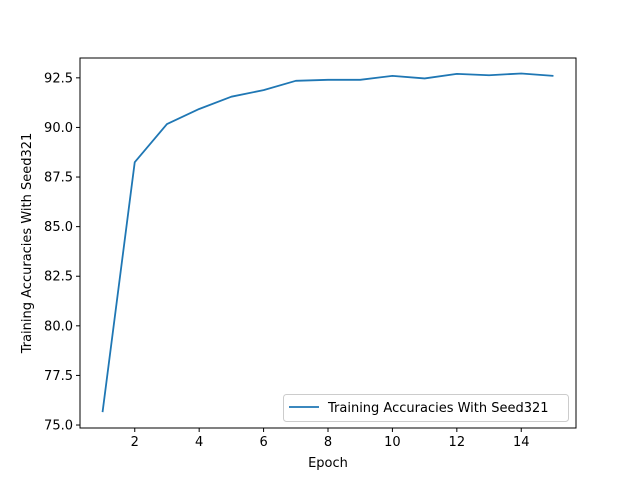 This screenshot has width=640, height=480. I want to click on y-tick-label: 80.0, so click(58, 326).